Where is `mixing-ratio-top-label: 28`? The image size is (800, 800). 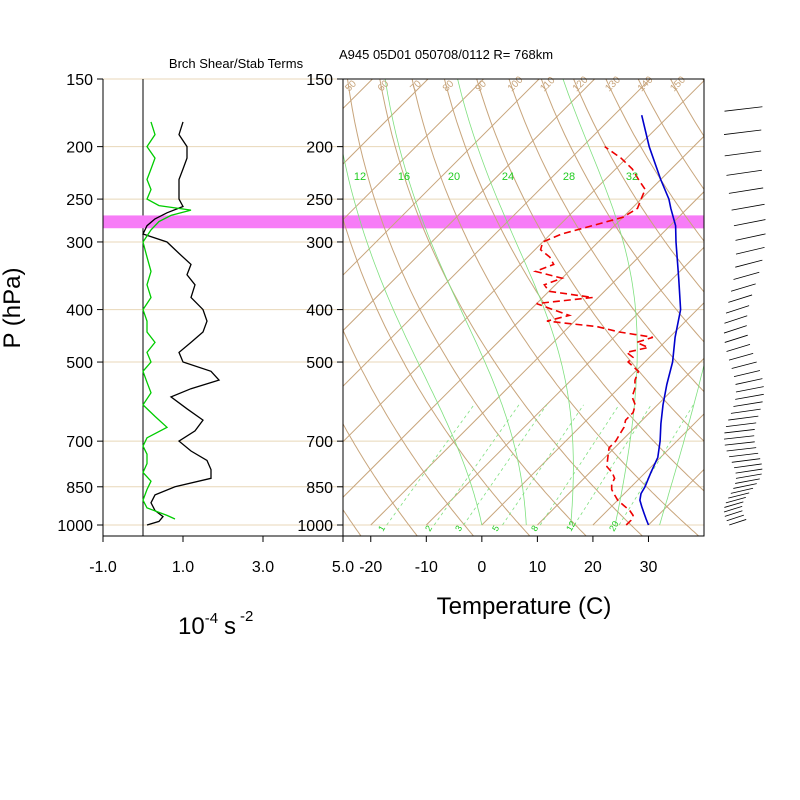
mixing-ratio-top-label: 28 is located at coordinates (569, 177).